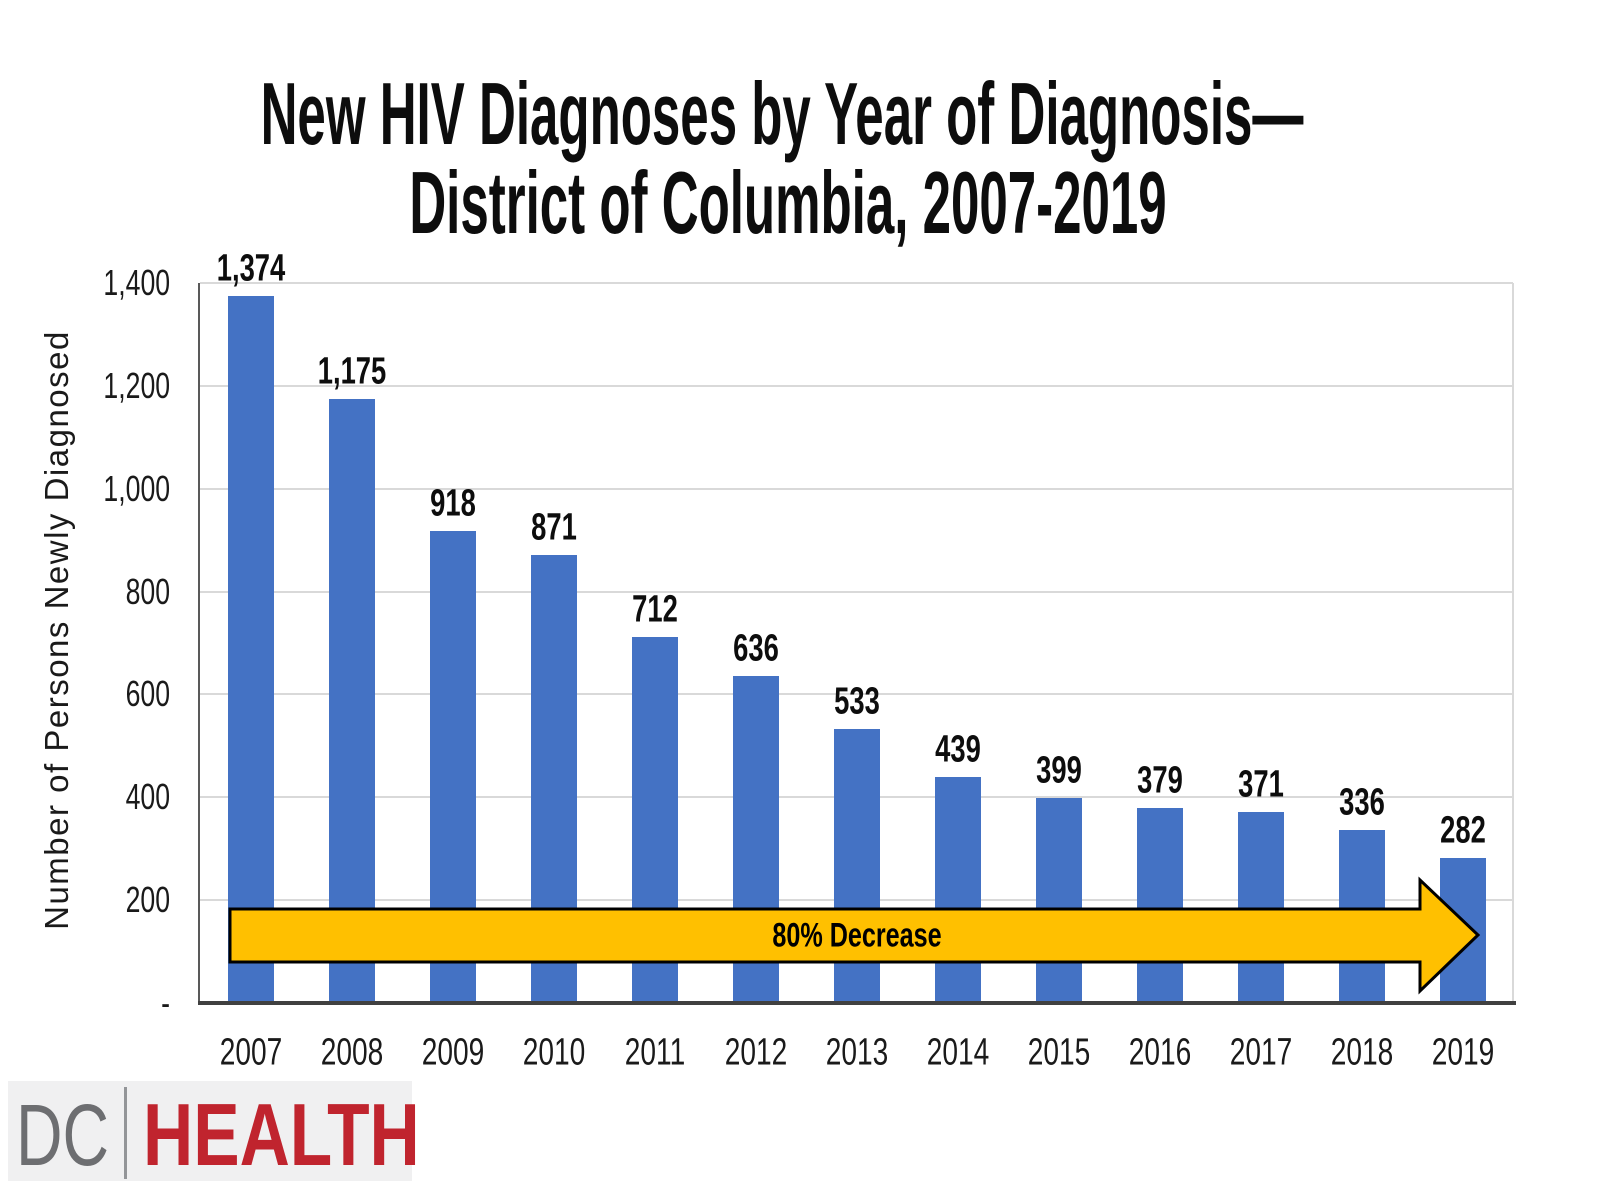 The height and width of the screenshot is (1200, 1600). I want to click on bar-value-label: 712, so click(654, 609).